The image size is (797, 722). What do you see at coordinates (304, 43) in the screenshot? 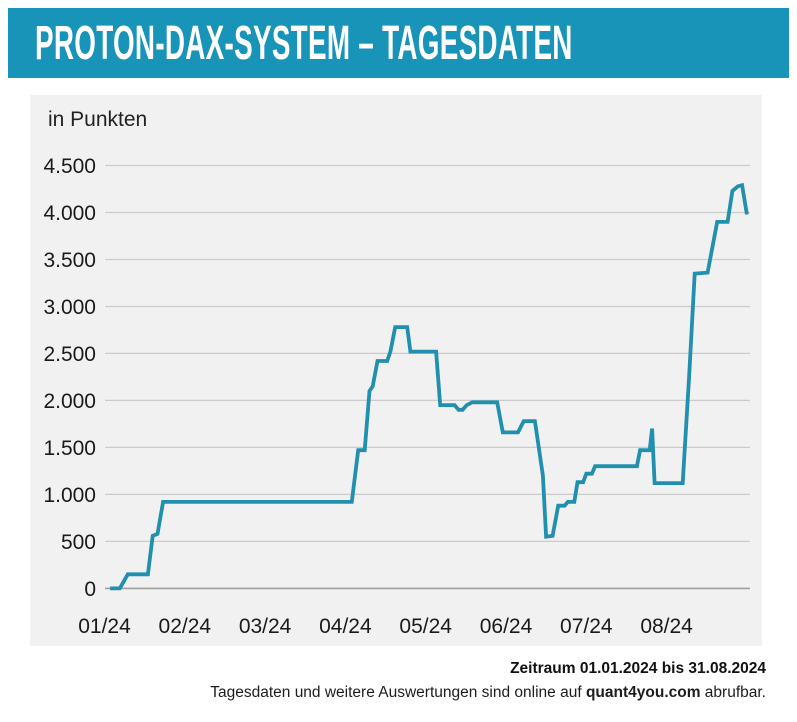
I see `page-title: PROTON-DAX-SYSTEM – TAGESDATEN` at bounding box center [304, 43].